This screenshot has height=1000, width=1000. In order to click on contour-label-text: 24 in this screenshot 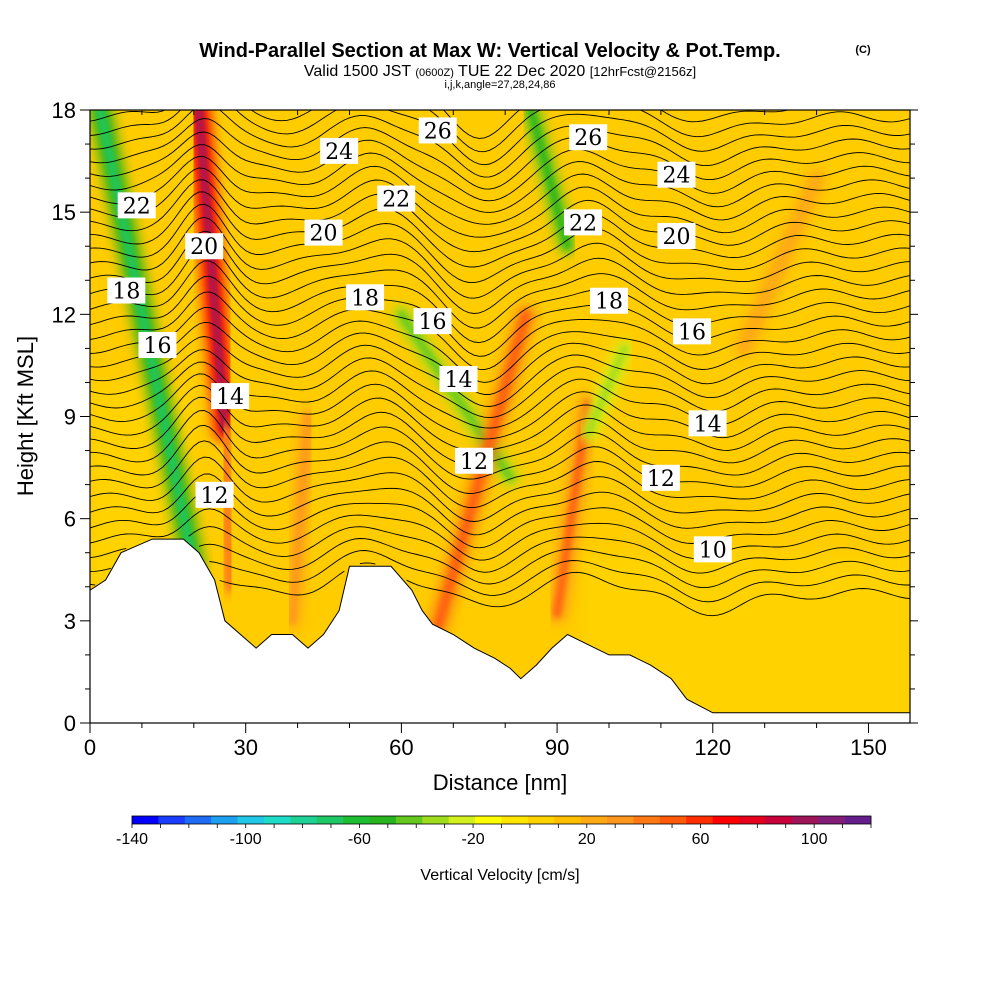, I will do `click(676, 176)`.